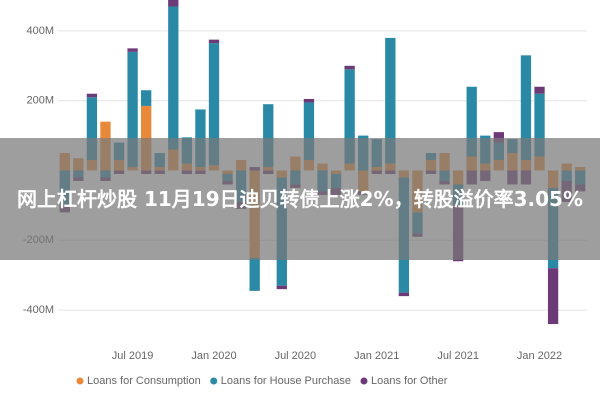 This screenshot has width=600, height=405. What do you see at coordinates (539, 356) in the screenshot?
I see `x-tick-label: Jan 2022` at bounding box center [539, 356].